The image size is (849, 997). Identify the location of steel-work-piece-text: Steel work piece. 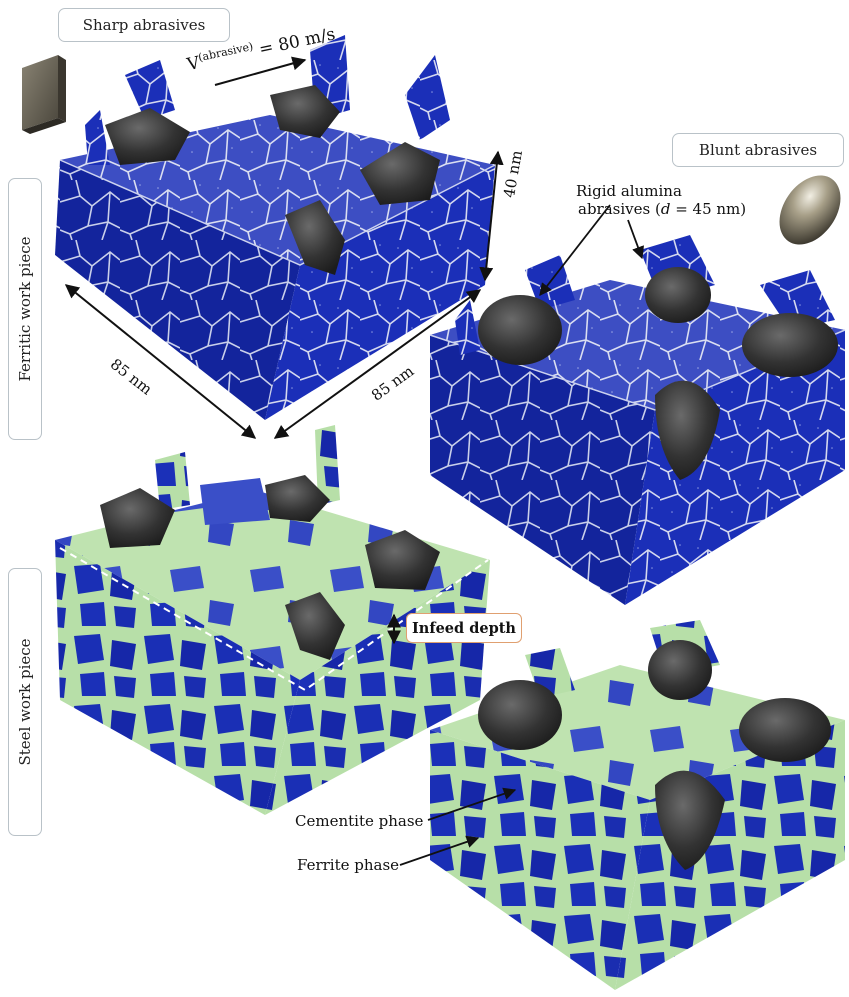
(25, 702).